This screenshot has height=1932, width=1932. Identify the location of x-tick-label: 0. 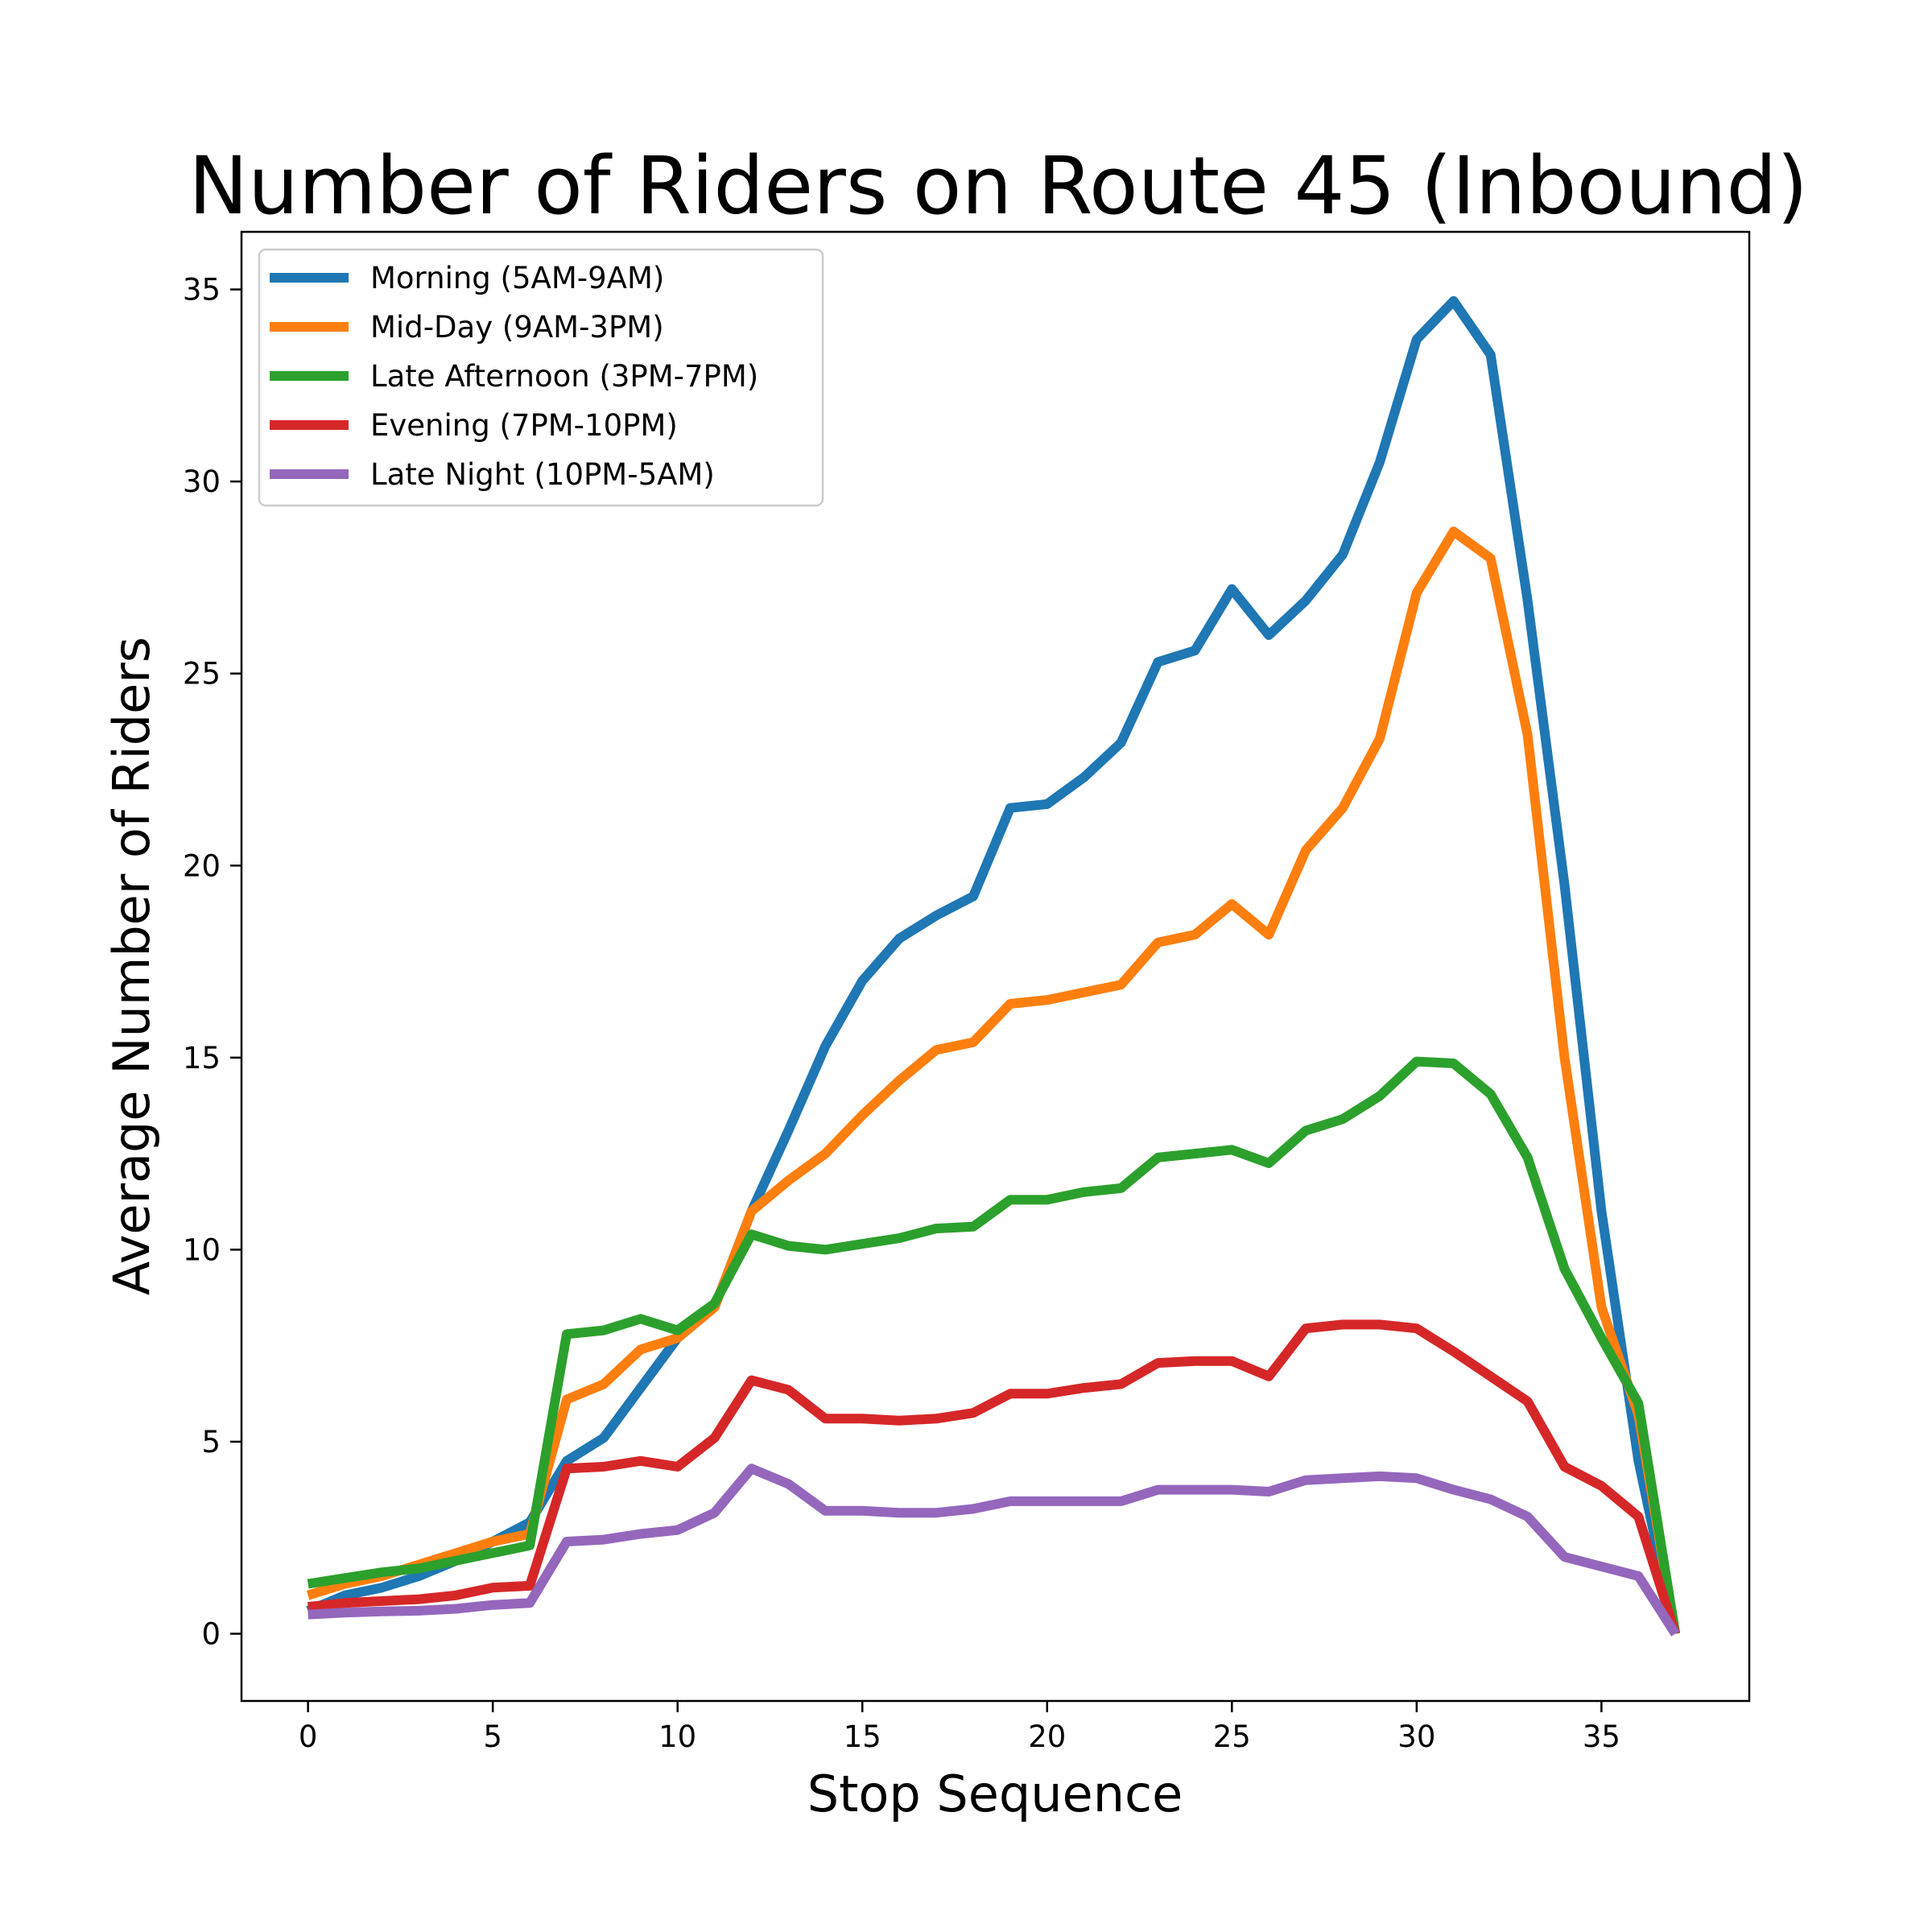
(308, 1736).